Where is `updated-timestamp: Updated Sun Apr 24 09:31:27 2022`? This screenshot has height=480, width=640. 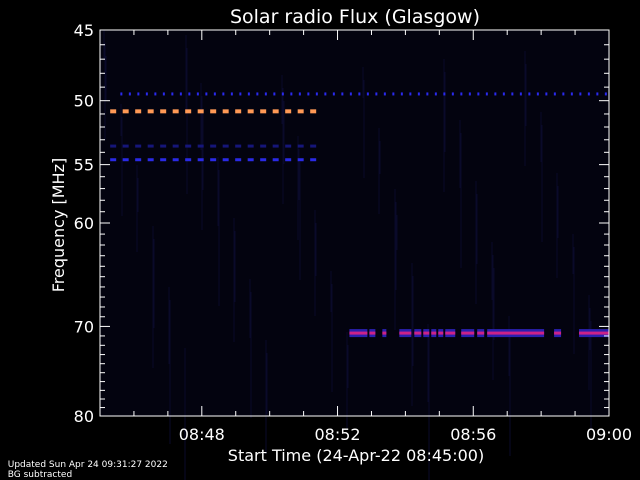 updated-timestamp: Updated Sun Apr 24 09:31:27 2022 is located at coordinates (87, 465).